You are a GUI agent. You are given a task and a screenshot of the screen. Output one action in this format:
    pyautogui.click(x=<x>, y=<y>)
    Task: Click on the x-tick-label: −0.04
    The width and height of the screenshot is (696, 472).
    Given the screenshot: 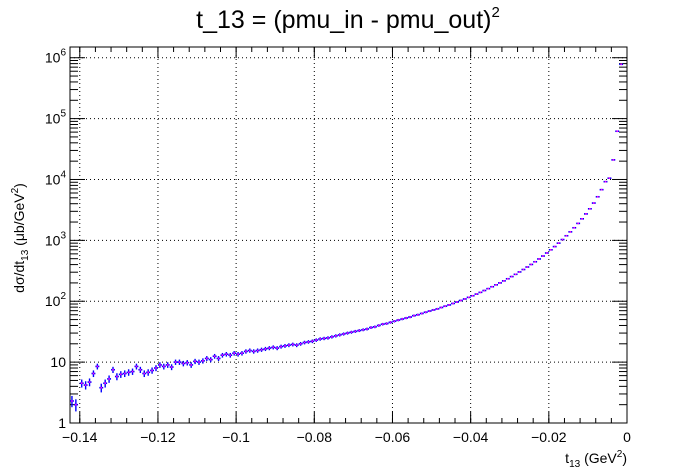 What is the action you would take?
    pyautogui.click(x=471, y=437)
    